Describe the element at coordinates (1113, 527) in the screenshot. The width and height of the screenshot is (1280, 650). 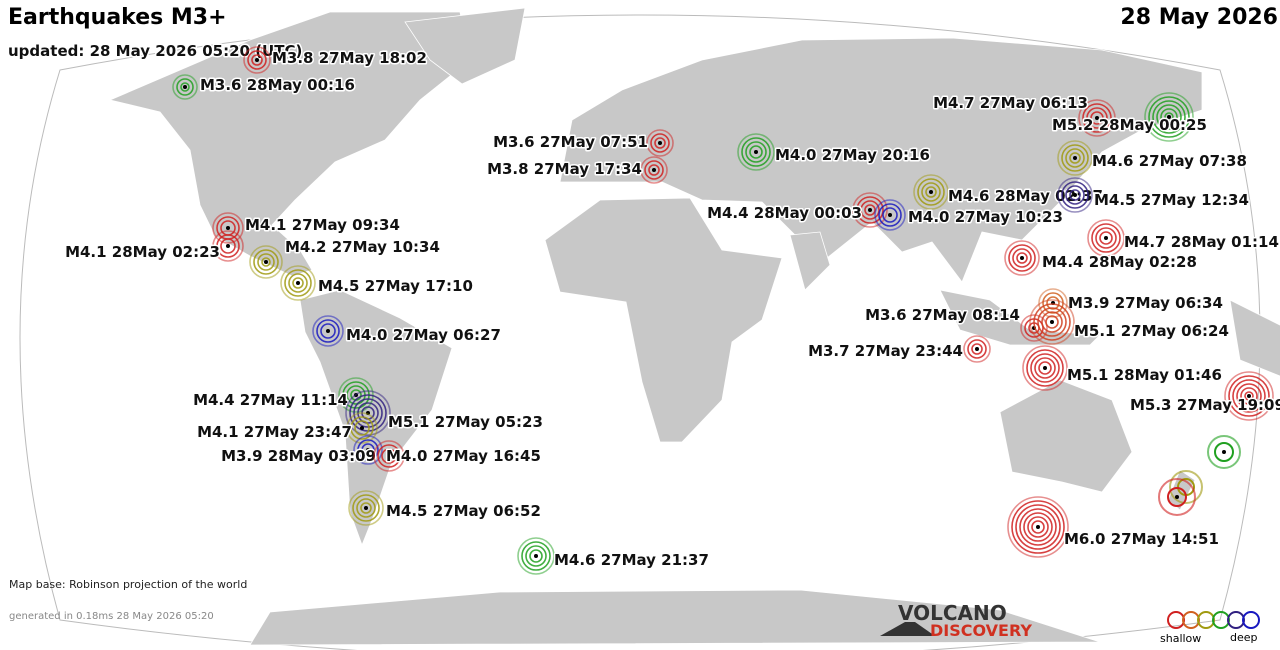
I see `quake: M6.0 27May 14:51` at that location.